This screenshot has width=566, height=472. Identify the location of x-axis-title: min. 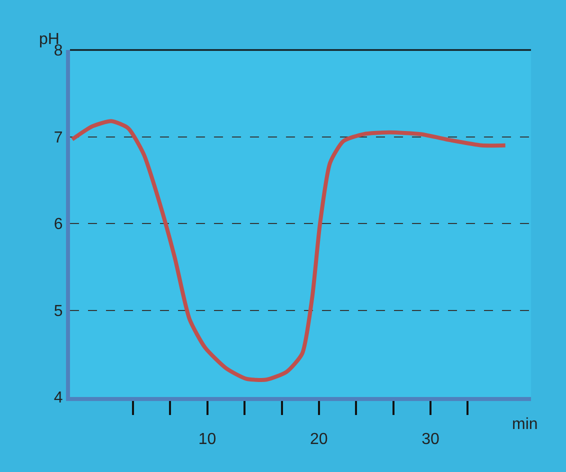
(525, 424).